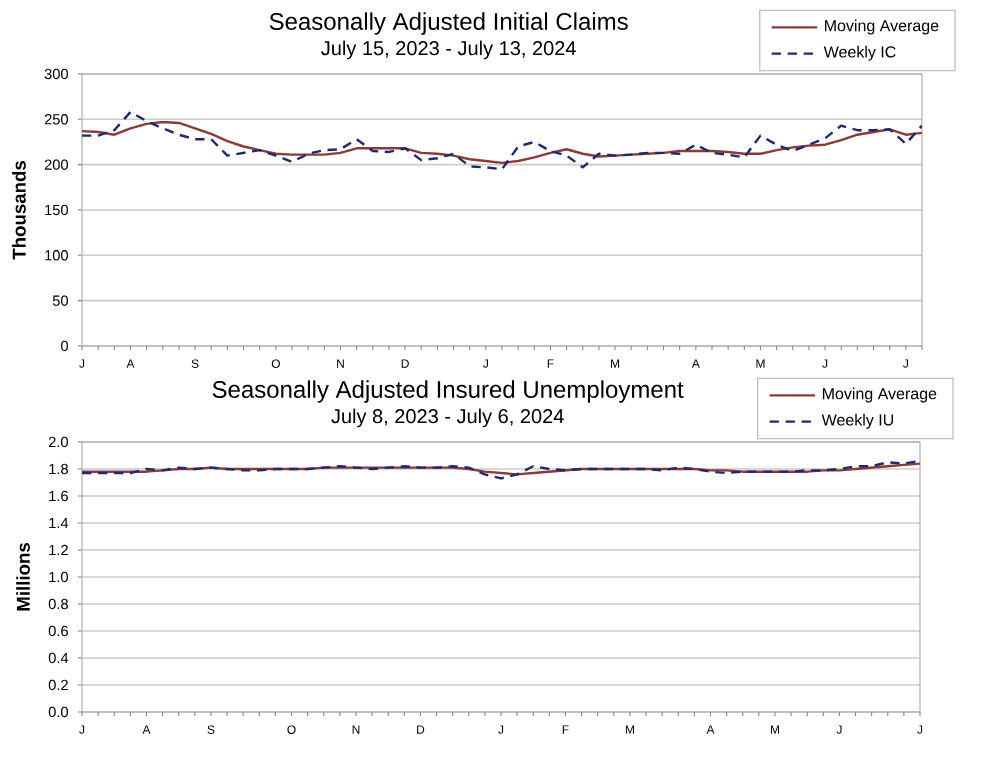 The height and width of the screenshot is (768, 1000). What do you see at coordinates (448, 391) in the screenshot?
I see `chart-title: Seasonally Adjusted Insured Unemployment` at bounding box center [448, 391].